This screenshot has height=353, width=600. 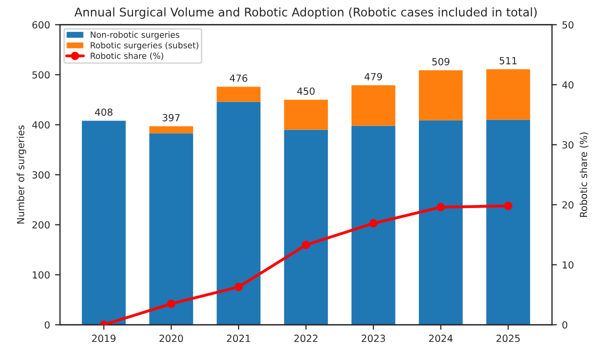 What do you see at coordinates (565, 325) in the screenshot?
I see `y2-tick-label: 0` at bounding box center [565, 325].